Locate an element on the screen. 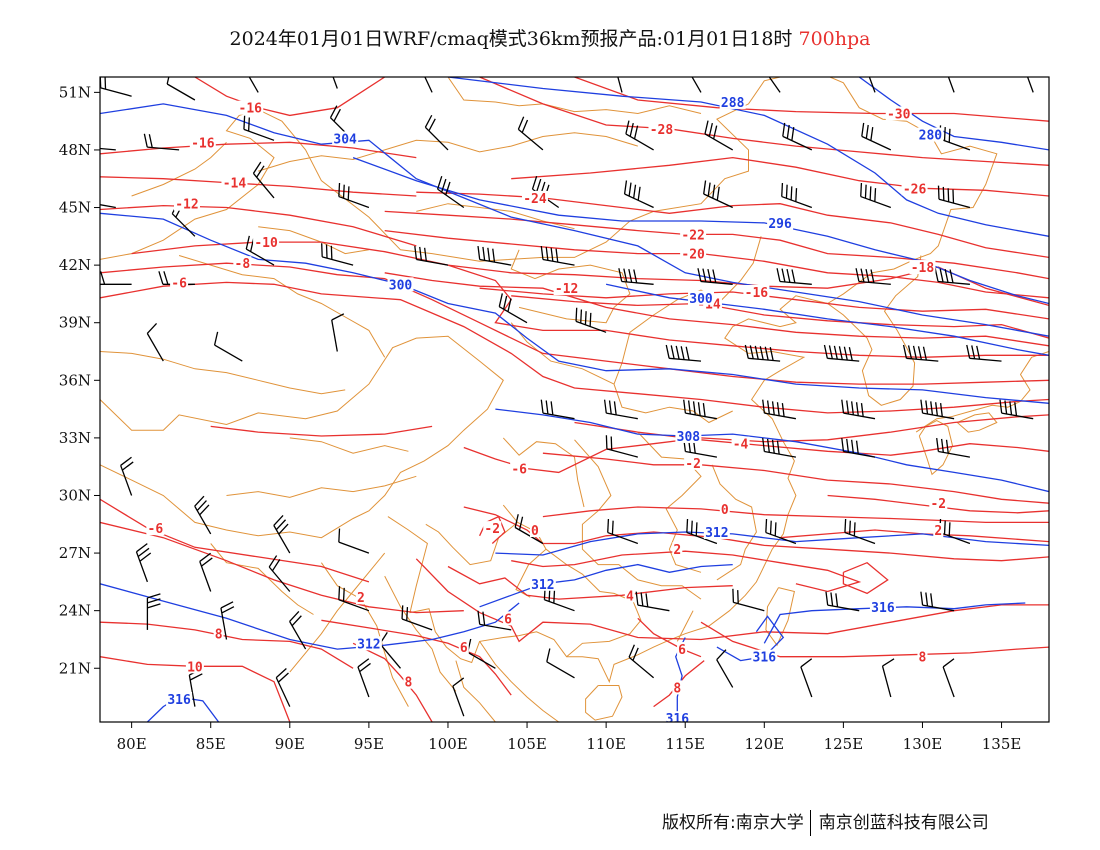  height-contour-label: 308 is located at coordinates (689, 437).